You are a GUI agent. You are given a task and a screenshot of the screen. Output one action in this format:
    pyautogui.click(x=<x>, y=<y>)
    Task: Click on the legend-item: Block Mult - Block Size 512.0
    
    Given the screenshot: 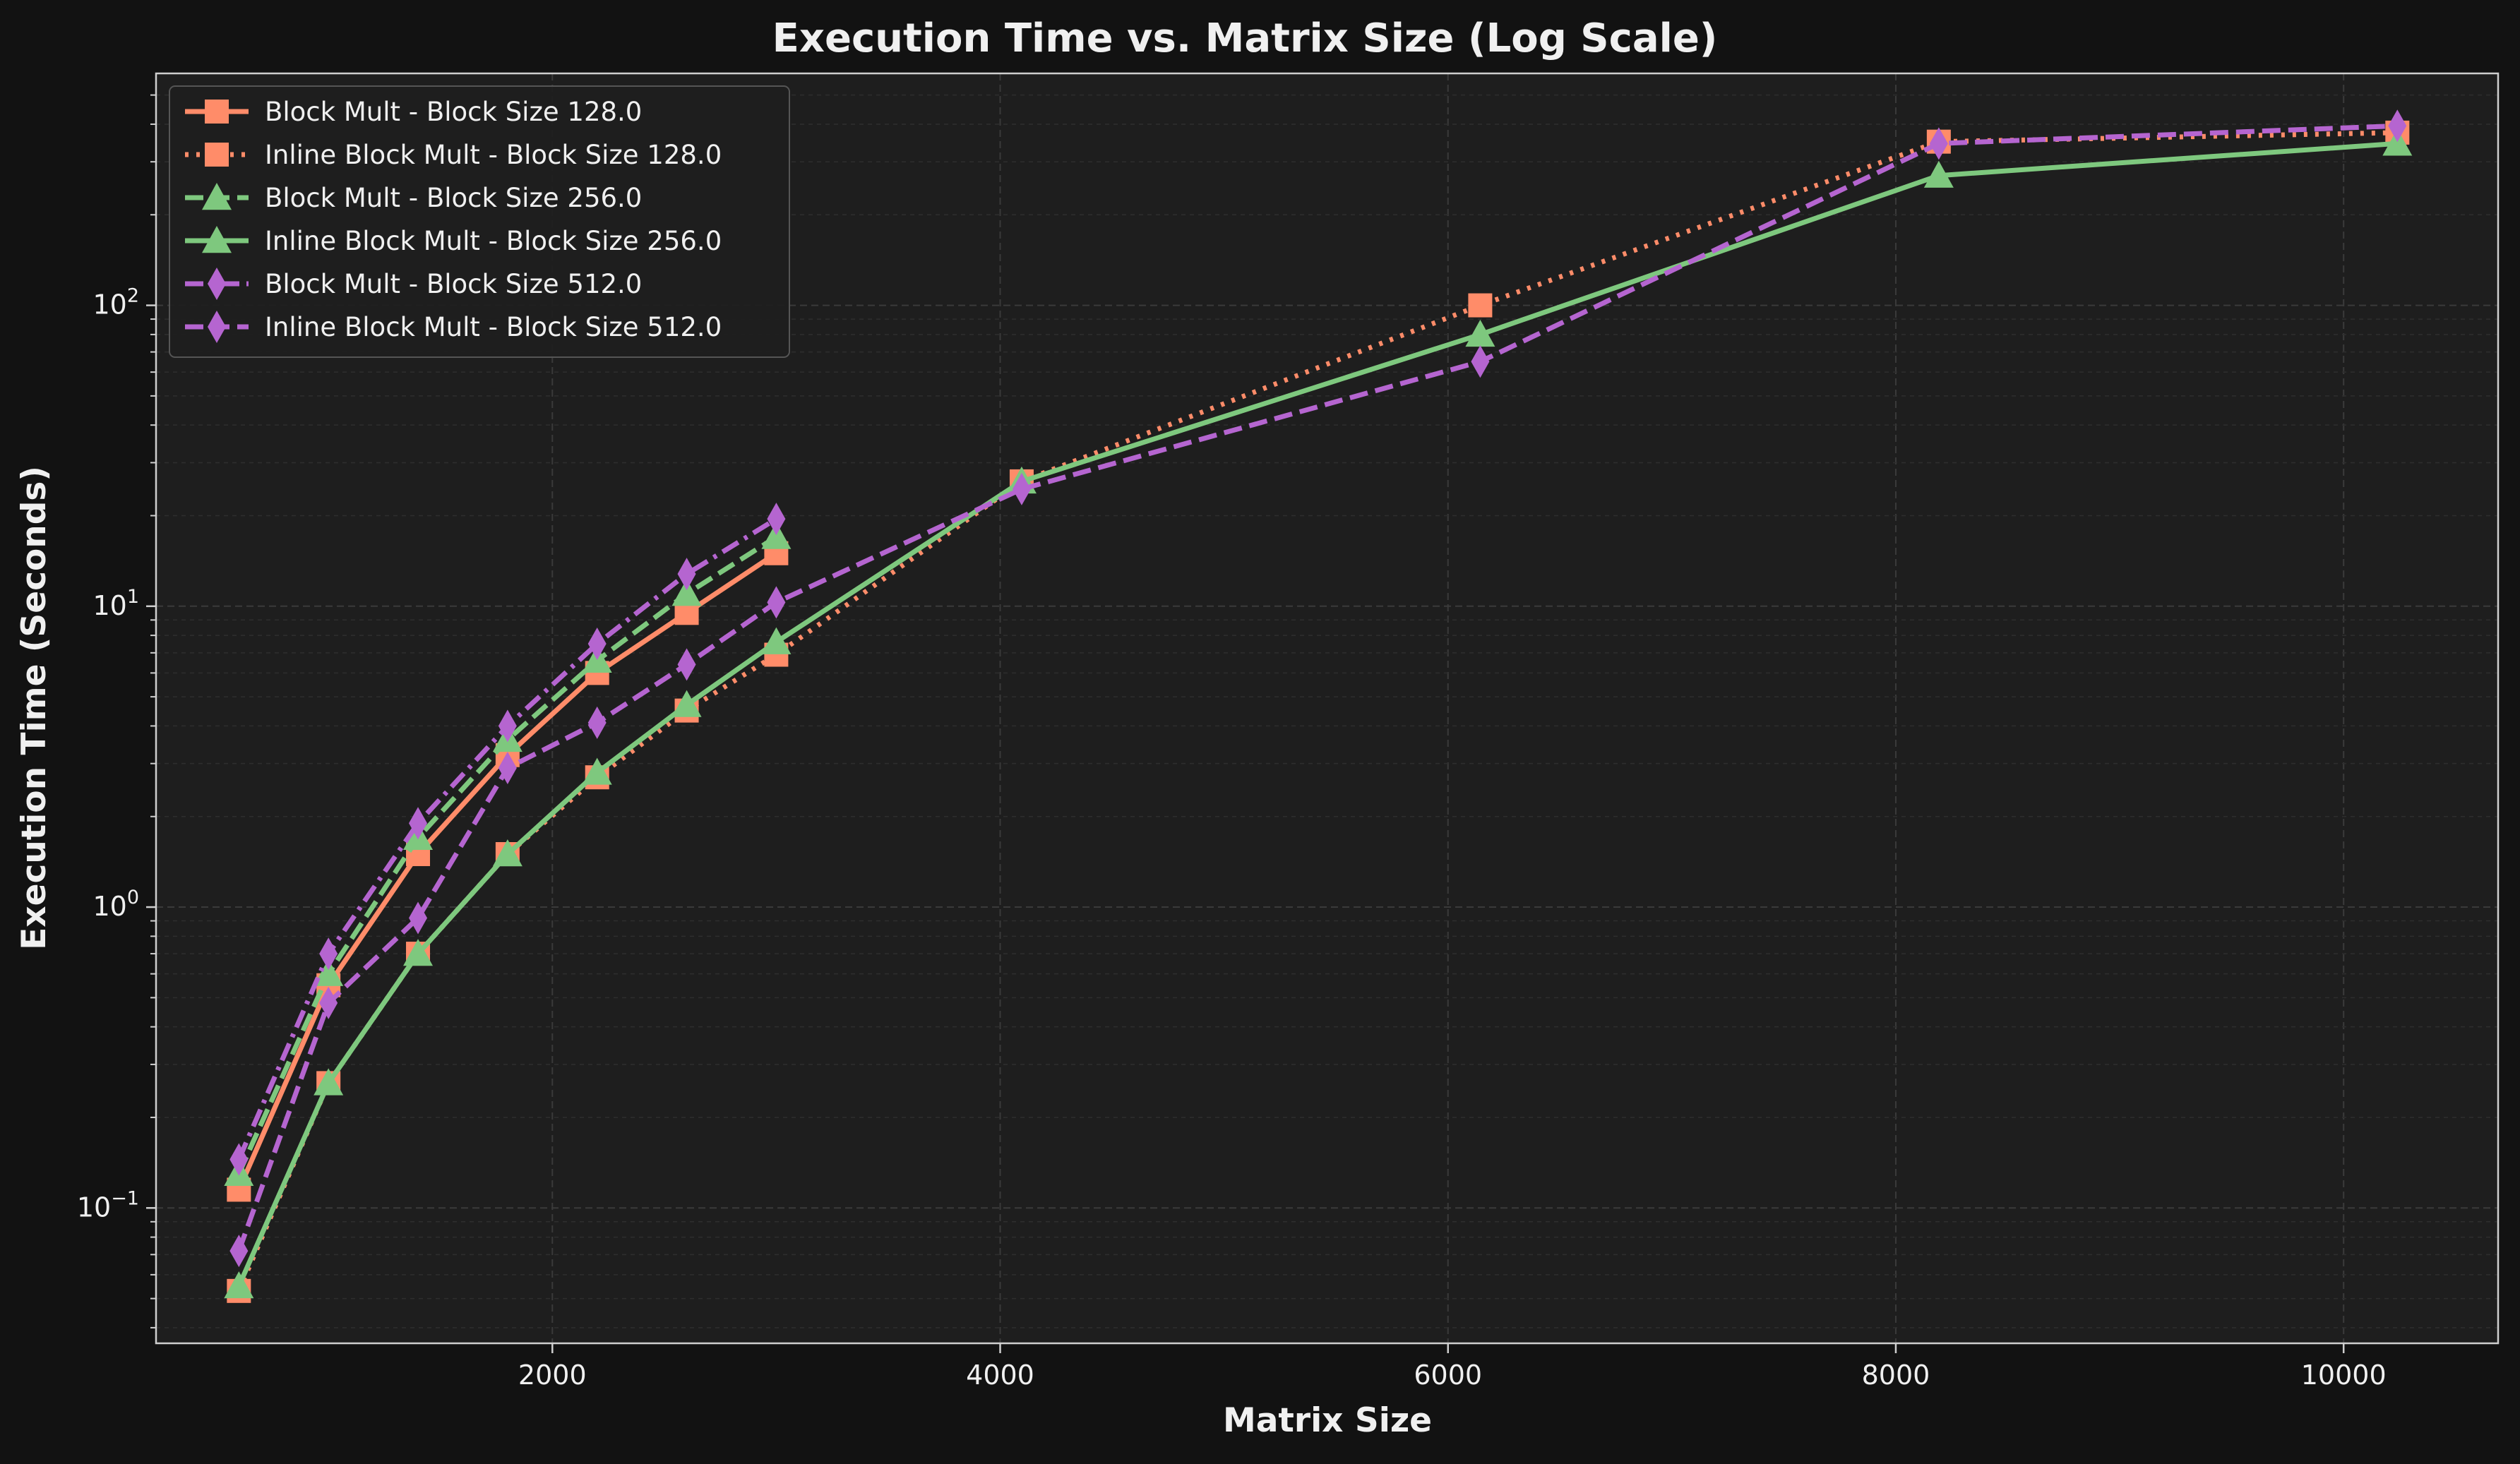 What is the action you would take?
    pyautogui.click(x=414, y=284)
    